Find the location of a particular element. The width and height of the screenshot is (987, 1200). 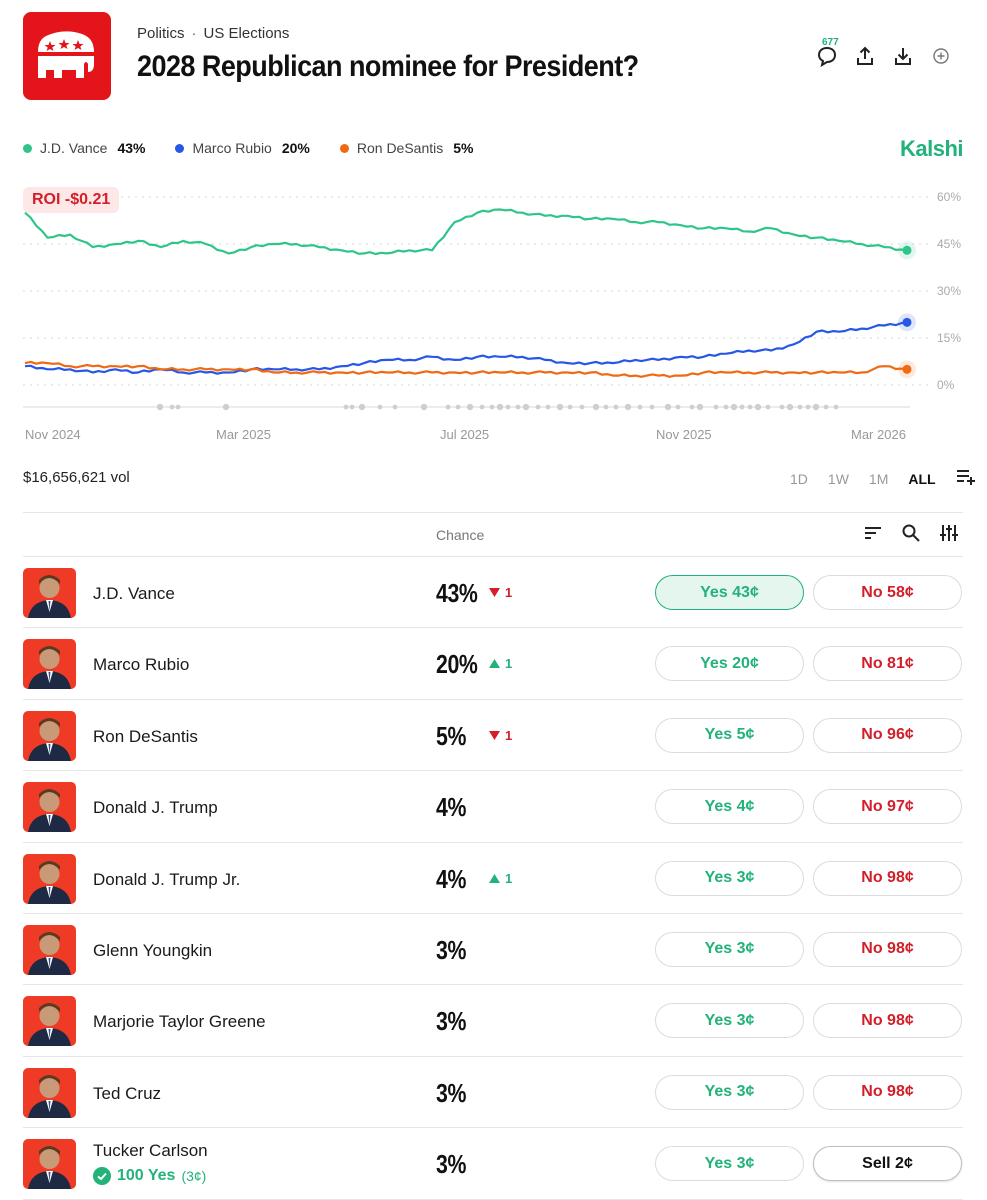

position-holding: 100 Yes (3¢) is located at coordinates (150, 1176).